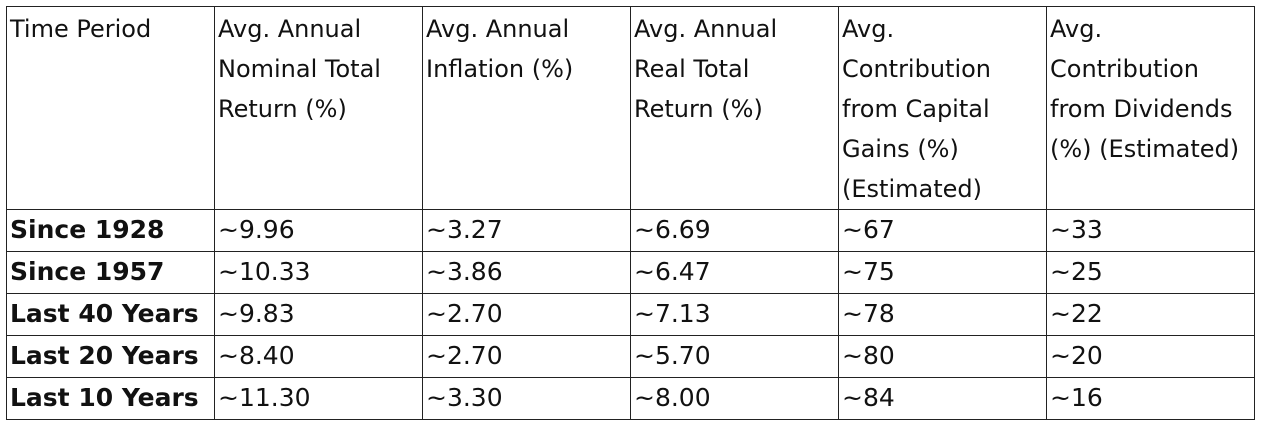  I want to click on table-row: Last 10 Years ~11.30 ~3.30 ~8.00 ~84 ~16, so click(630, 398).